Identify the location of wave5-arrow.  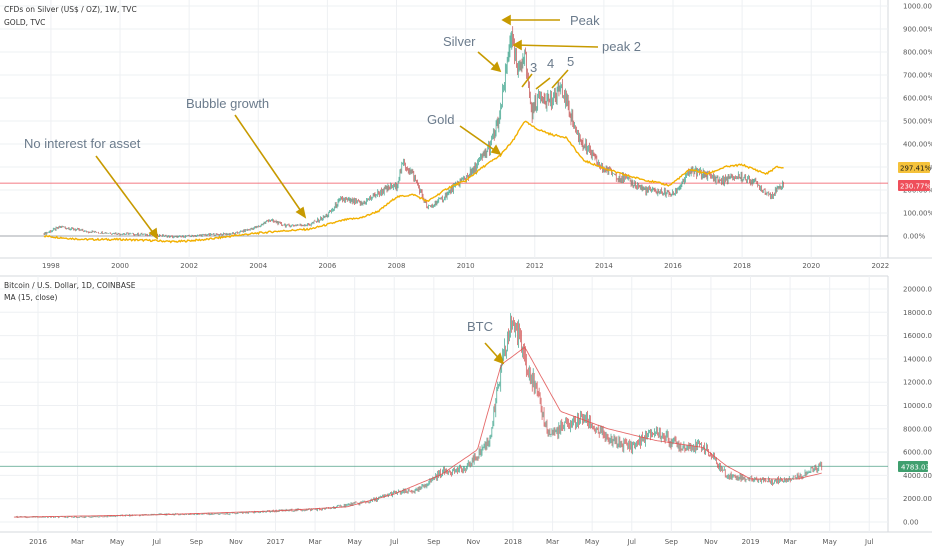
(560, 79).